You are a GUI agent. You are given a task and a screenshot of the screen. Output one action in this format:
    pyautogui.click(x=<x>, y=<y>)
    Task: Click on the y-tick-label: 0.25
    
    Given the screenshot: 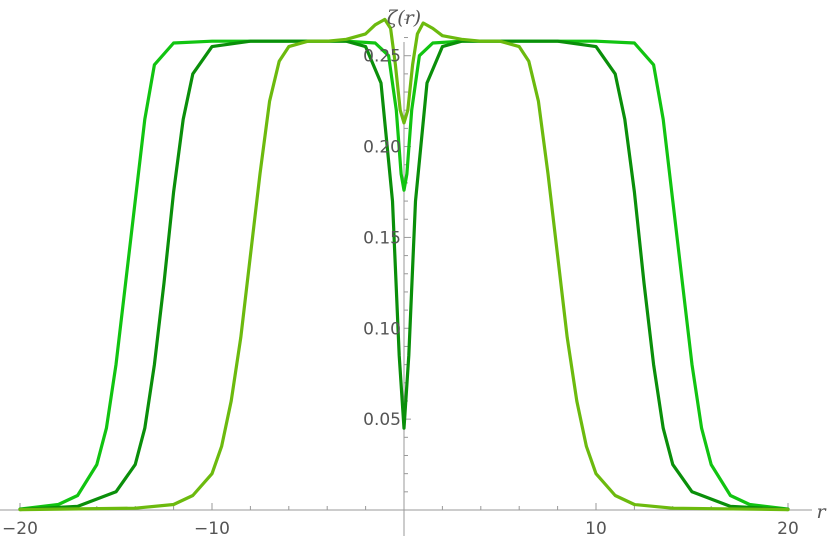 What is the action you would take?
    pyautogui.click(x=382, y=57)
    